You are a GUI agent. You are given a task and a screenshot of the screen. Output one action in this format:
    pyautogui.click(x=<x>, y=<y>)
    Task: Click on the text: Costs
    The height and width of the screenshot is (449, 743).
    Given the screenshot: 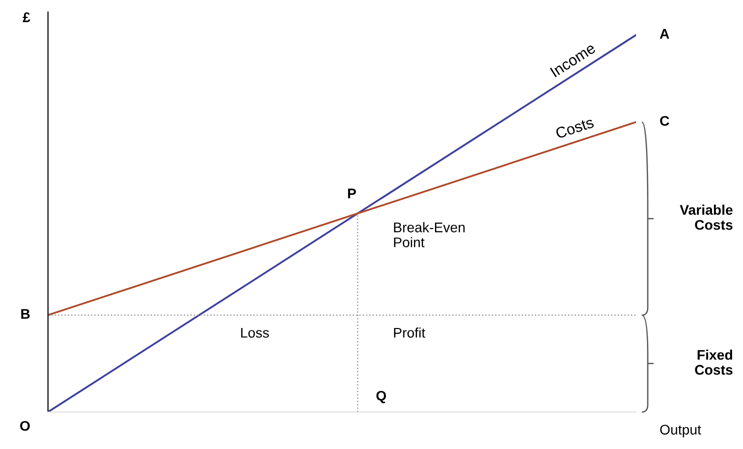 What is the action you would take?
    pyautogui.click(x=574, y=127)
    